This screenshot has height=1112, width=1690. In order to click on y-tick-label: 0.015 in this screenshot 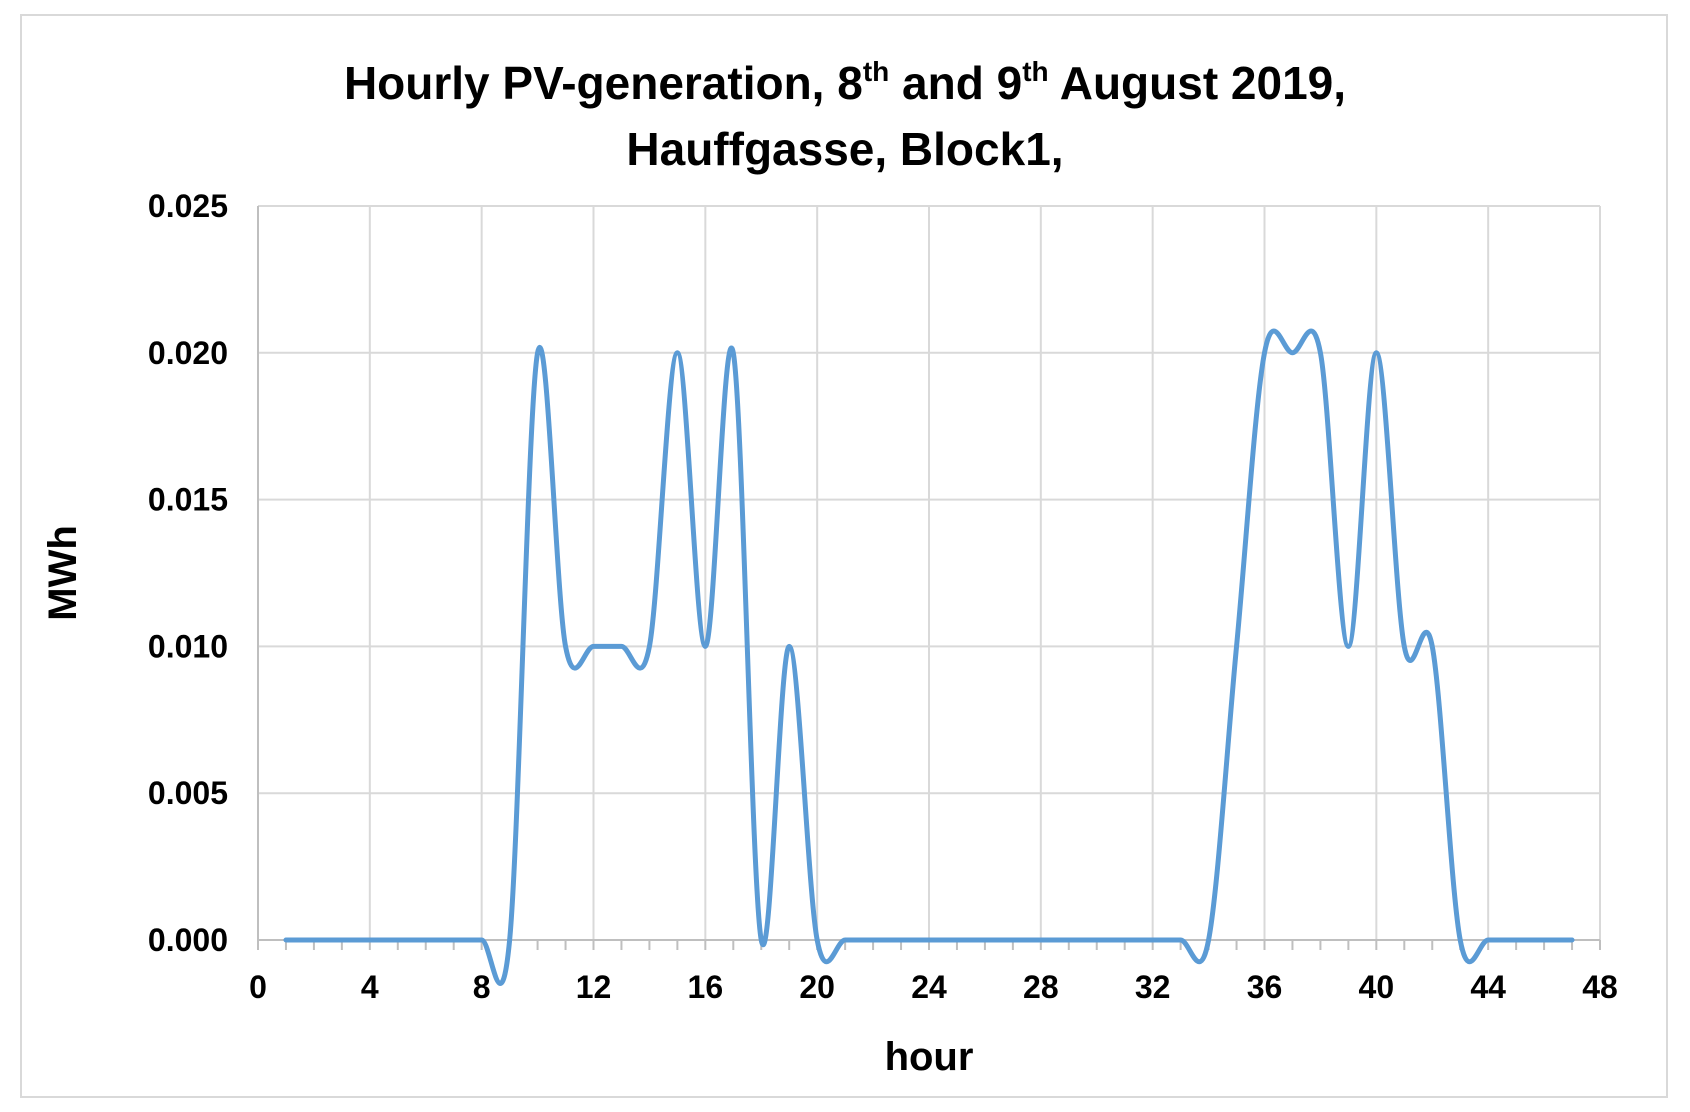, I will do `click(188, 500)`.